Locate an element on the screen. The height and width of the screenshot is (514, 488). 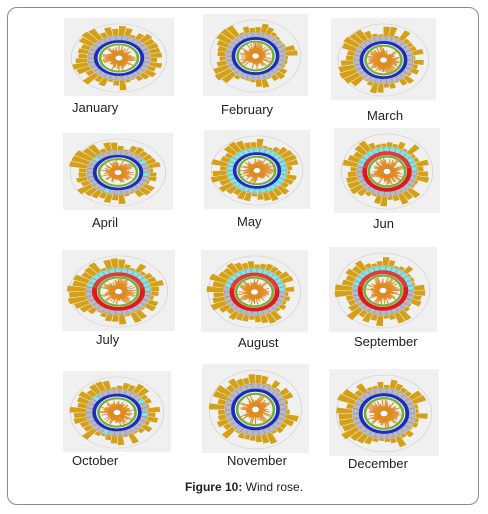
center-hub is located at coordinates (255, 409).